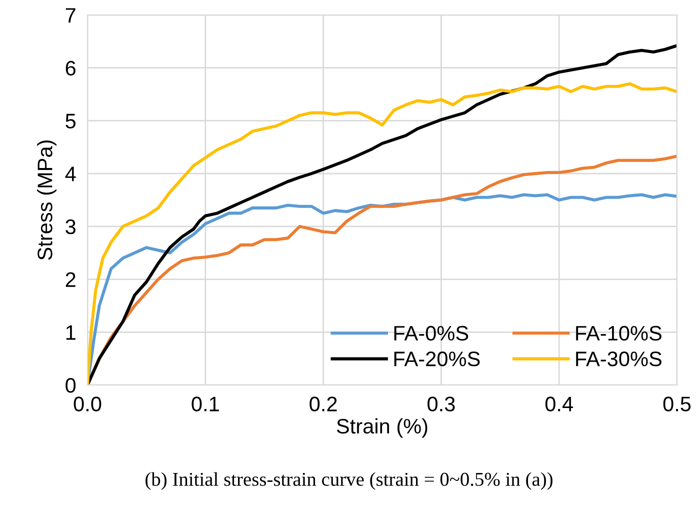 This screenshot has height=505, width=698. I want to click on x-tick-label: 0.4, so click(559, 404).